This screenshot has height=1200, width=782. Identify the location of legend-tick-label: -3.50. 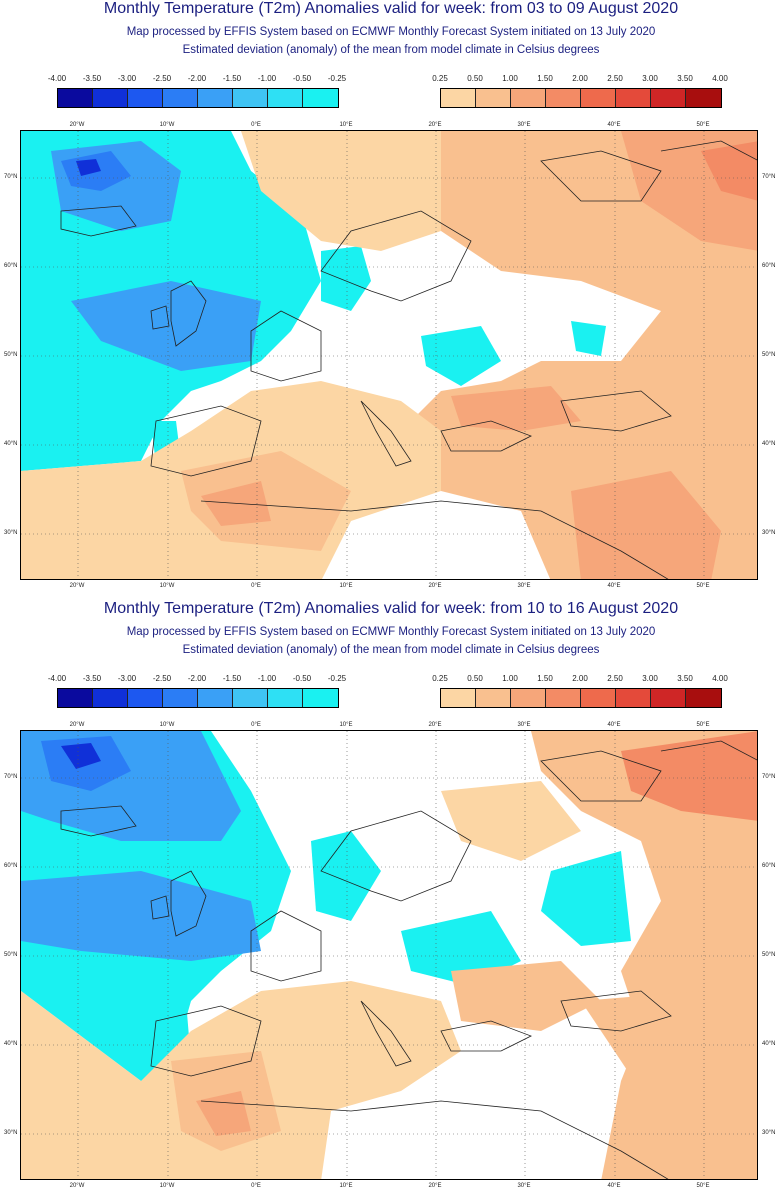
(92, 678).